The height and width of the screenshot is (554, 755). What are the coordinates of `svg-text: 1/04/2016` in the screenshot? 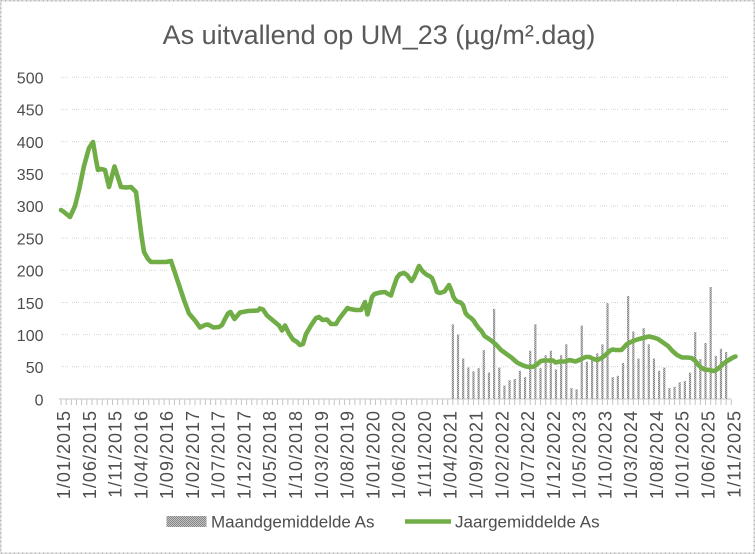 It's located at (141, 454).